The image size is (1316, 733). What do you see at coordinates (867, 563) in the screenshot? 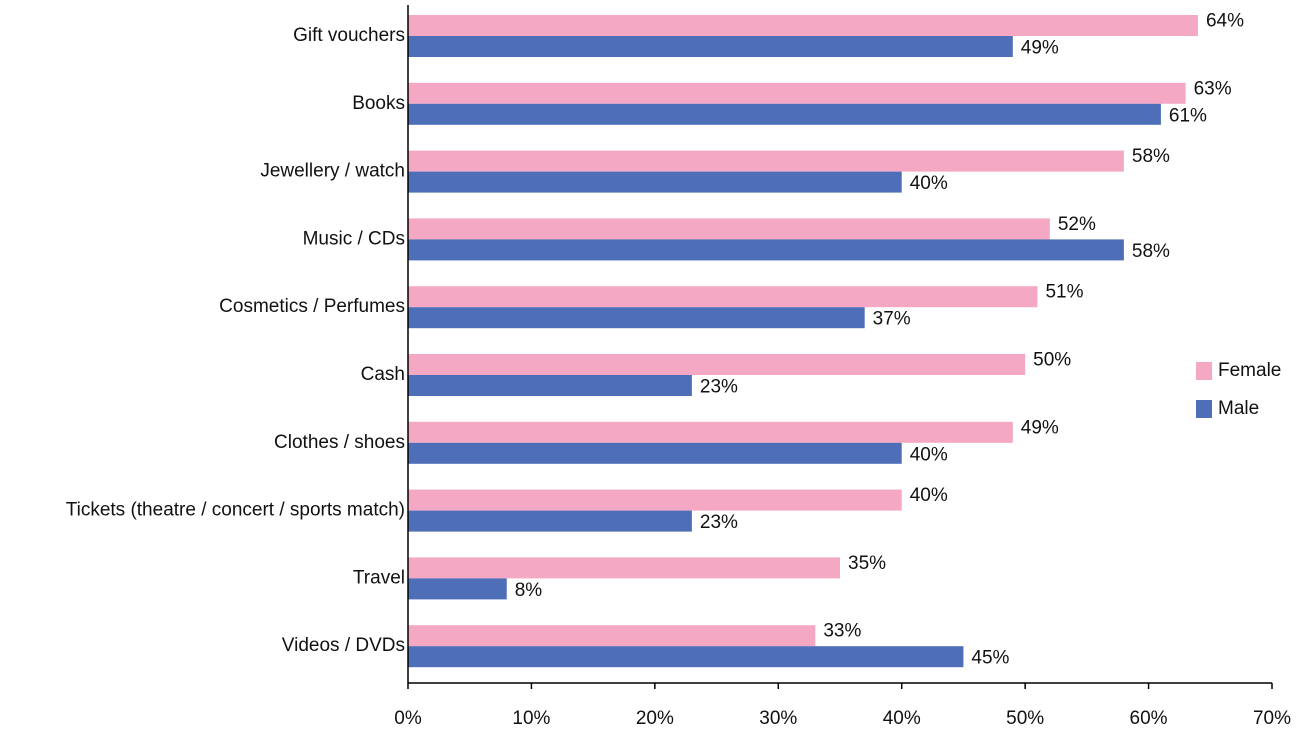
I see `value-label: 35%` at bounding box center [867, 563].